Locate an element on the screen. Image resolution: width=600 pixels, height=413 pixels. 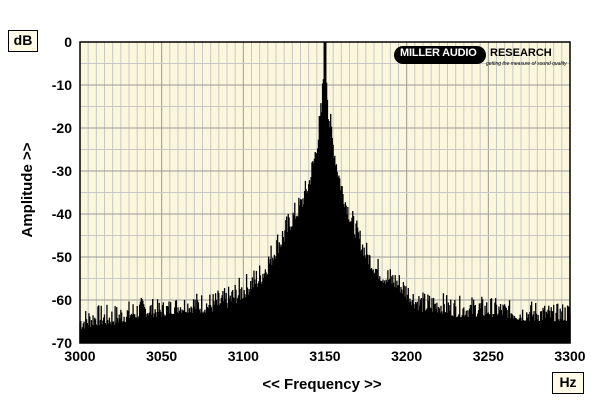
logo-brand-2: RESEARCH is located at coordinates (521, 53).